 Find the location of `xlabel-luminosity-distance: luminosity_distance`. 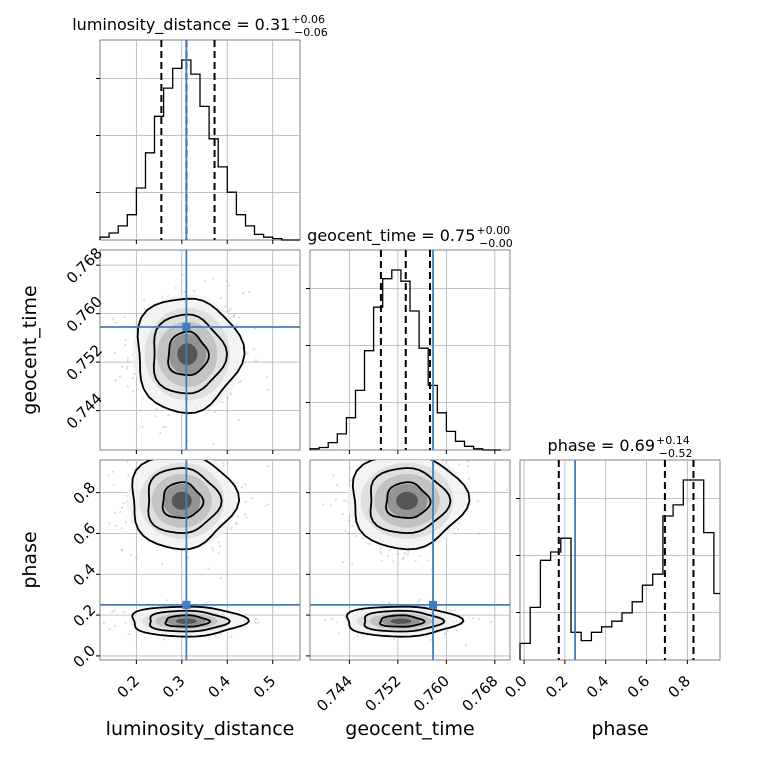

xlabel-luminosity-distance: luminosity_distance is located at coordinates (200, 729).